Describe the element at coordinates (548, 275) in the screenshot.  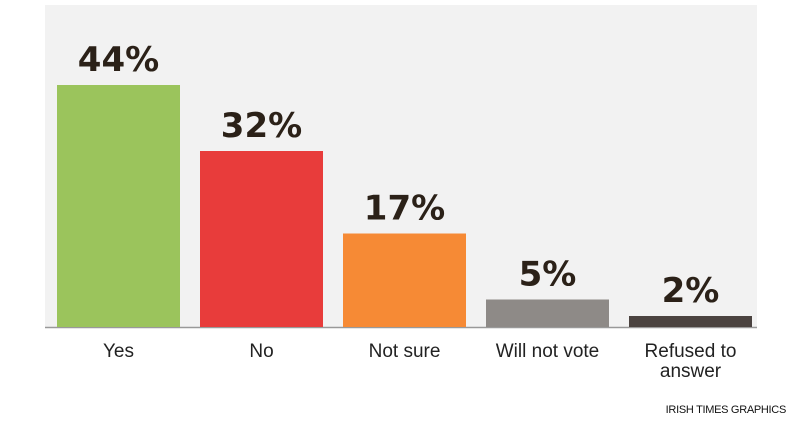
I see `value-label: 5%` at that location.